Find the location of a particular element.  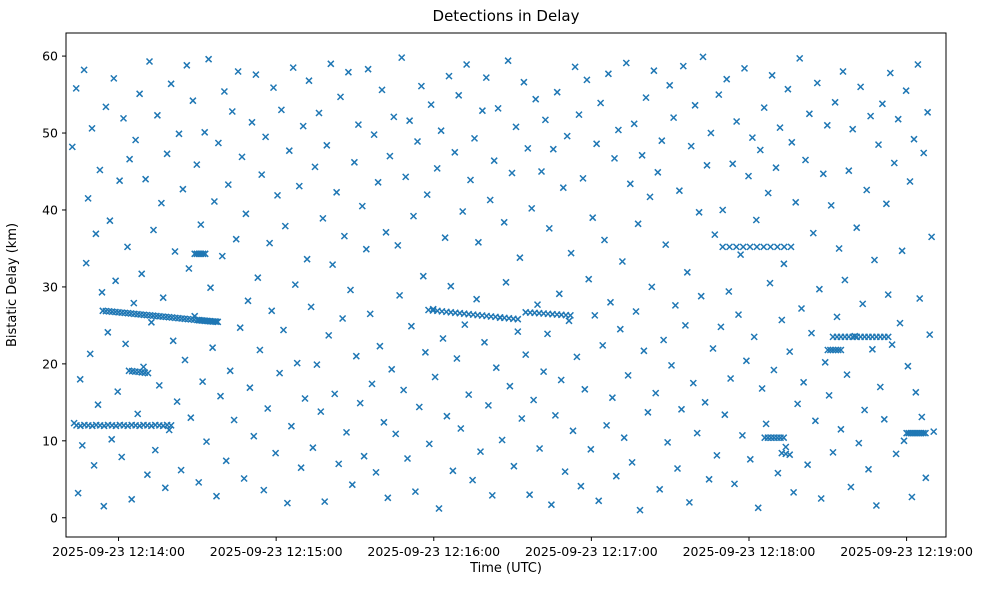

x-tick-label: 2025-09-23 12:18:00 is located at coordinates (749, 551).